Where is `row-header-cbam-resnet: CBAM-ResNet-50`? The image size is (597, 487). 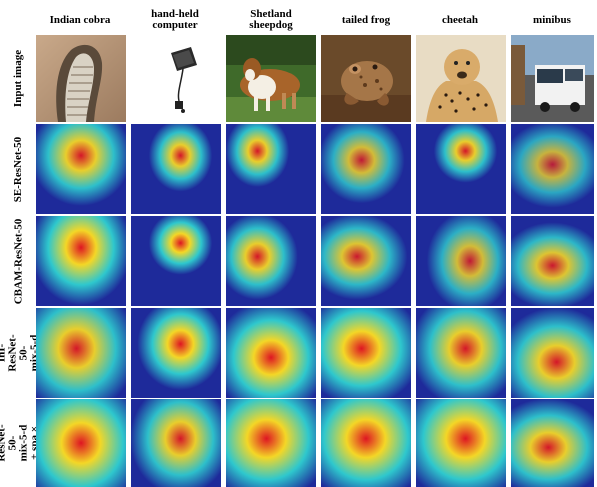 row-header-cbam-resnet: CBAM-ResNet-50 is located at coordinates (19, 261).